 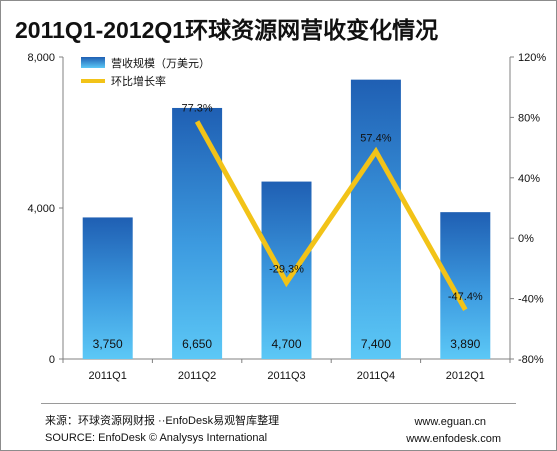 I want to click on revenue-bar-label: 4,700, so click(x=286, y=344).